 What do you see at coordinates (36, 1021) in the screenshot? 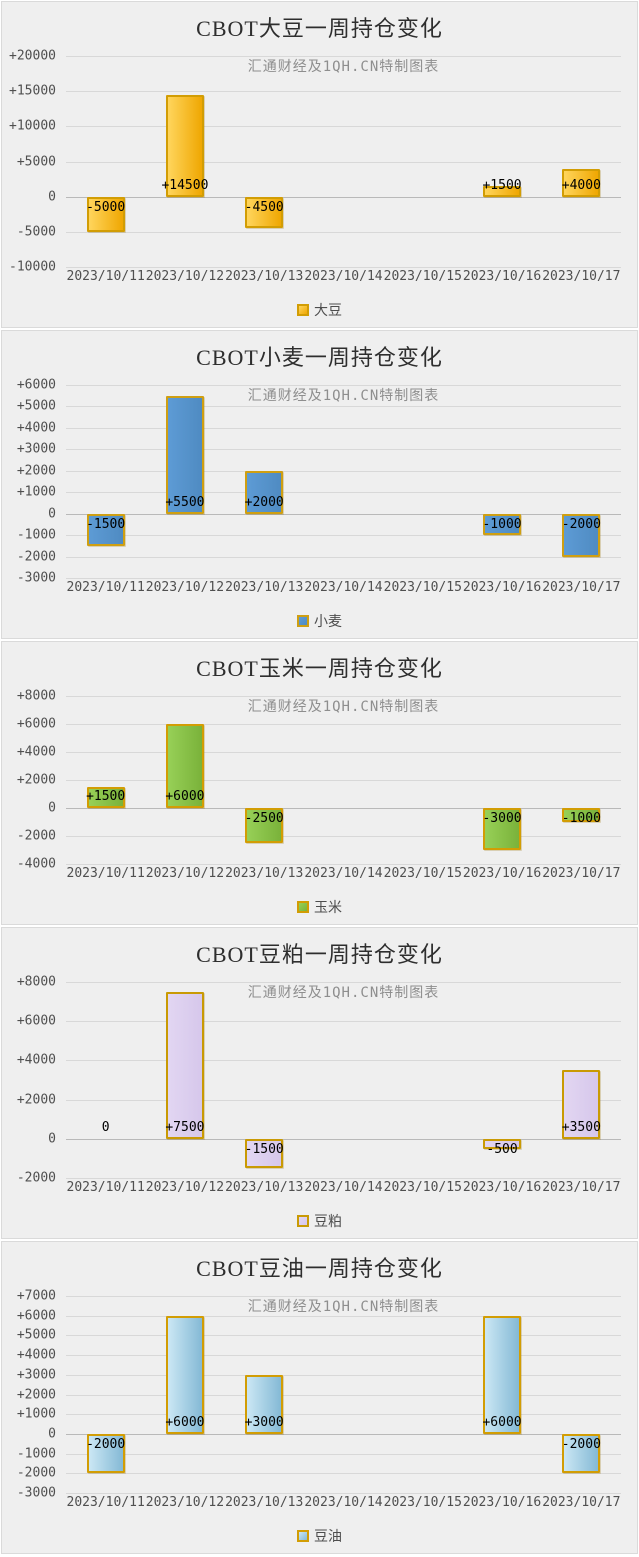
I see `y-axis-tick-label: +6000` at bounding box center [36, 1021].